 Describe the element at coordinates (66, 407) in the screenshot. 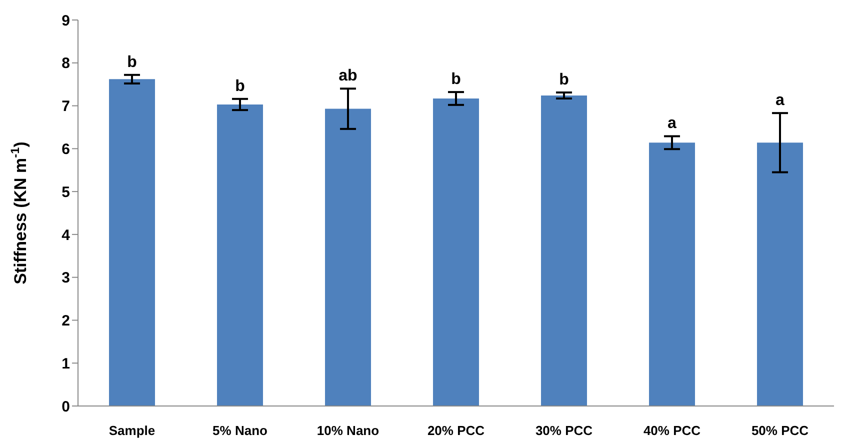

I see `y-tick-label: 0` at that location.